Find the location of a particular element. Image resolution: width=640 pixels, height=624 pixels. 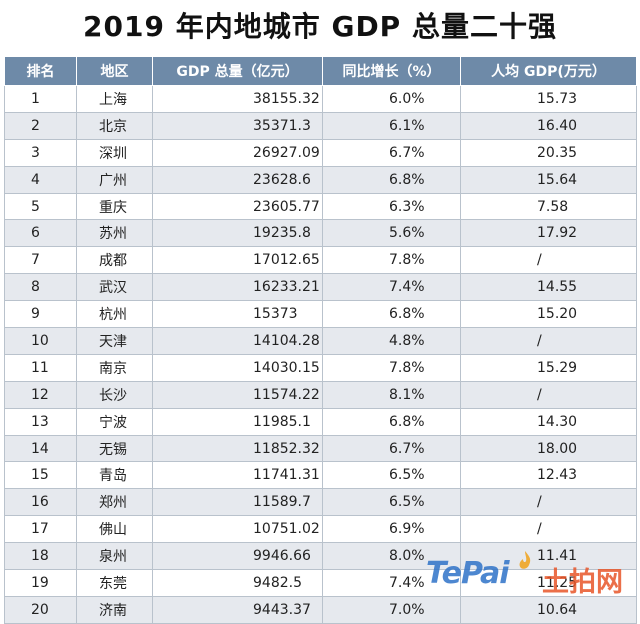

table-row: 11 南京 14030.15 7.8% 15.29 is located at coordinates (320, 367).